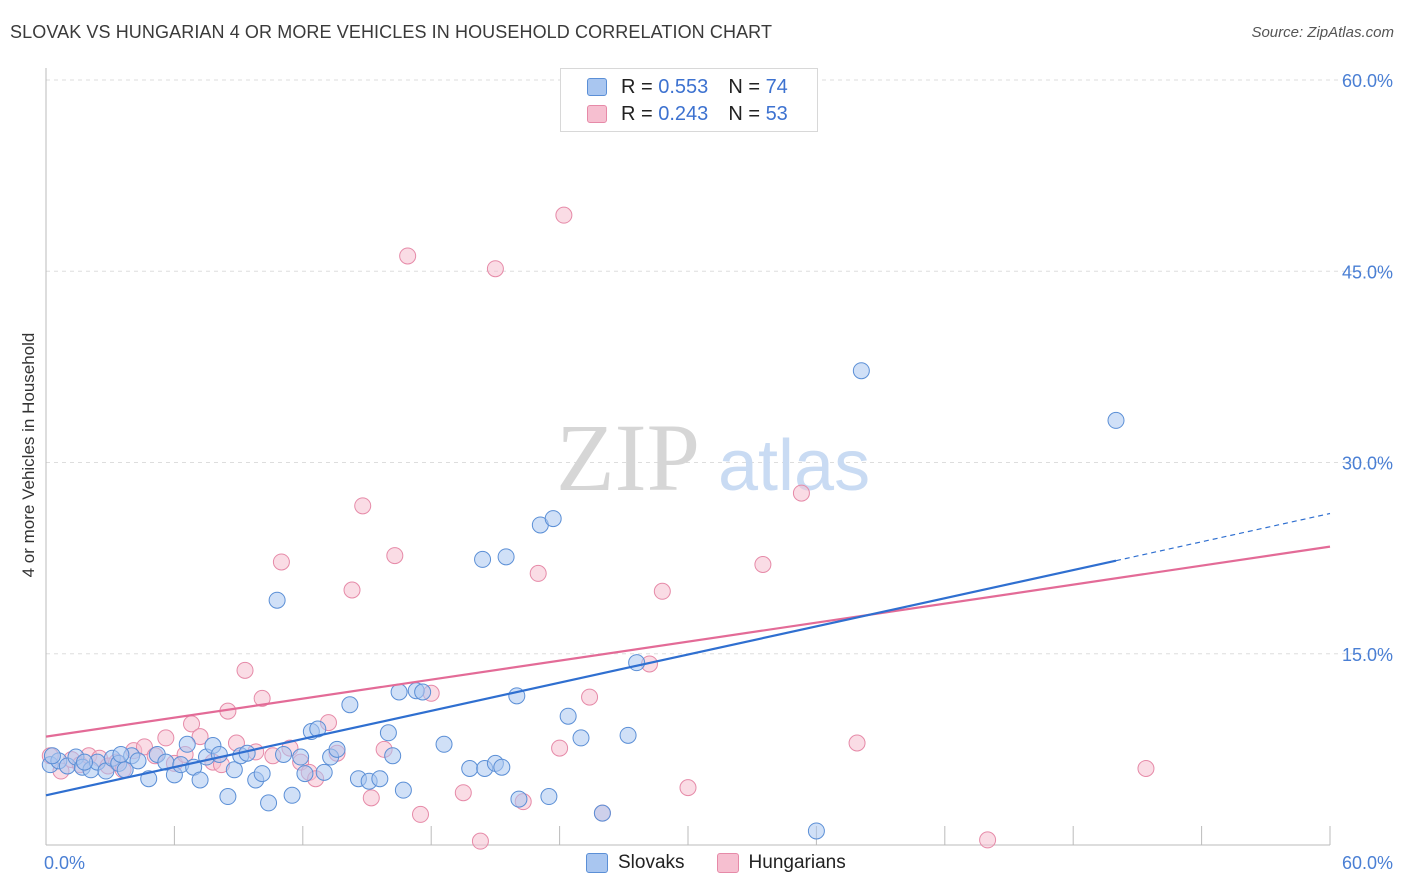  I want to click on correlation-legend: R = 0.553 N = 74 R = 0.243 N = 53, so click(689, 100).